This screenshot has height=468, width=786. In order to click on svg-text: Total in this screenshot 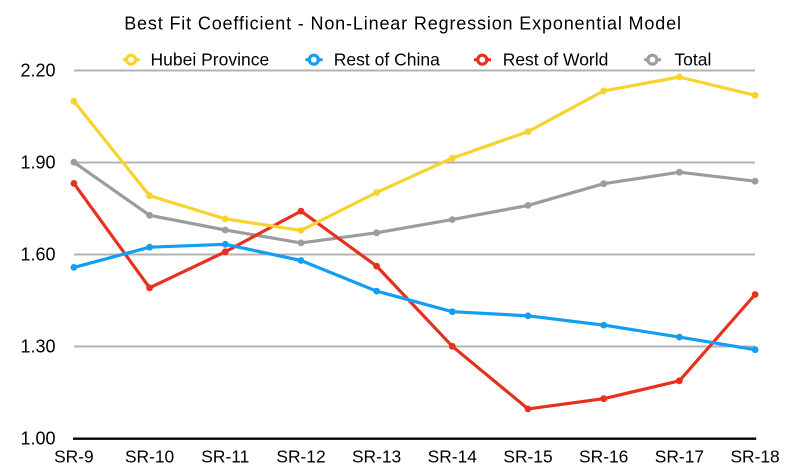, I will do `click(692, 60)`.